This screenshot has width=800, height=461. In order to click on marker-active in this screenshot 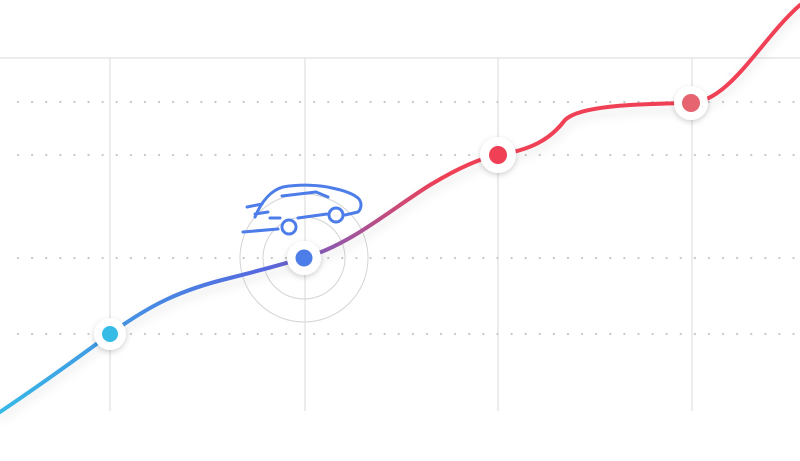, I will do `click(304, 258)`.